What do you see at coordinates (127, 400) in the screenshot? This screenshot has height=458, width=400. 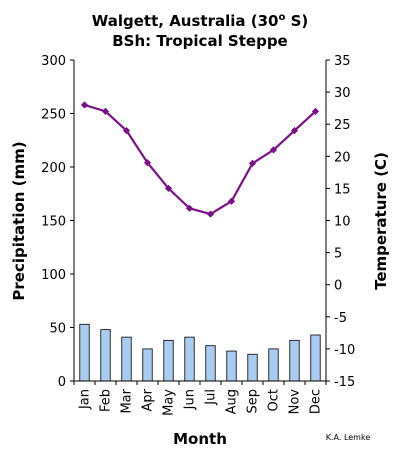 I see `x-tick-label: Mar` at bounding box center [127, 400].